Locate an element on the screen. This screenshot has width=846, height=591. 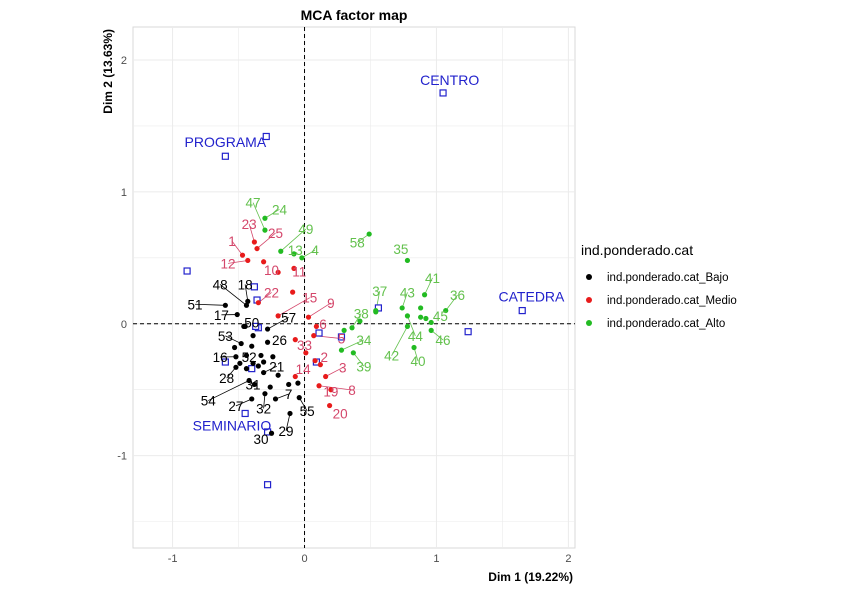
point-label: 27 is located at coordinates (235, 406).